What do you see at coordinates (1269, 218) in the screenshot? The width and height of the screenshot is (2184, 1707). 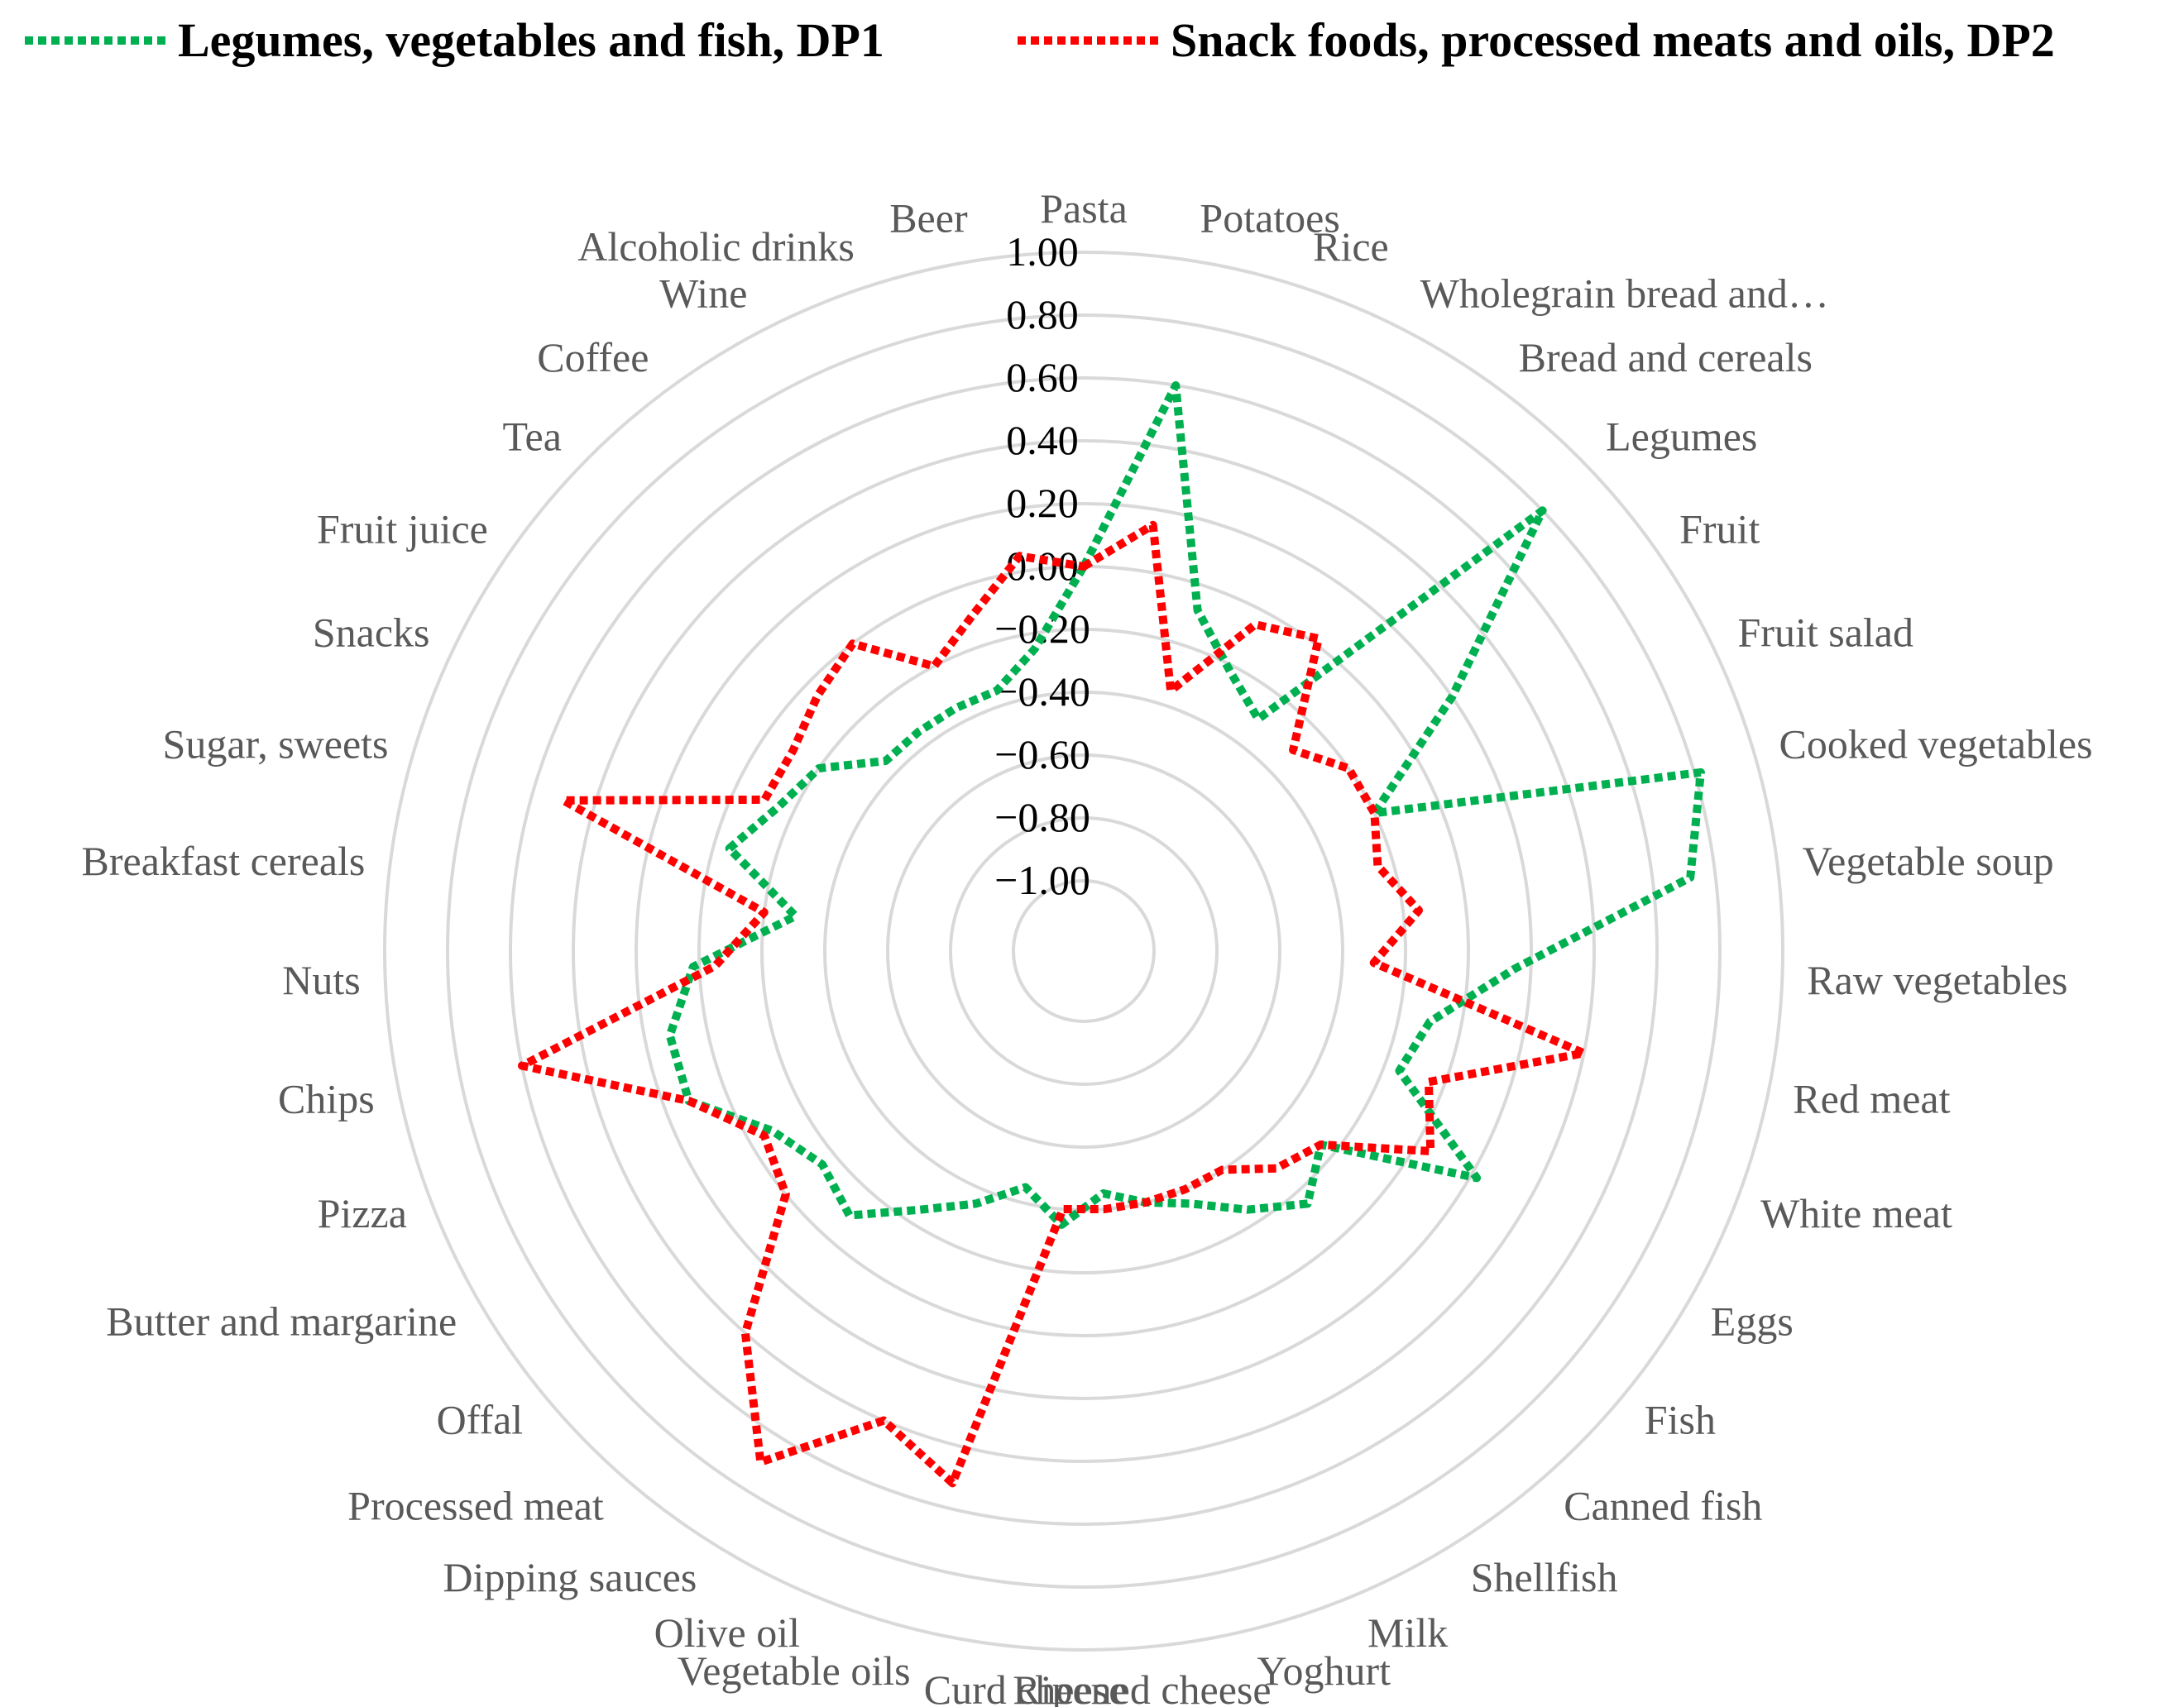 I see `category-label: Potatoes` at bounding box center [1269, 218].